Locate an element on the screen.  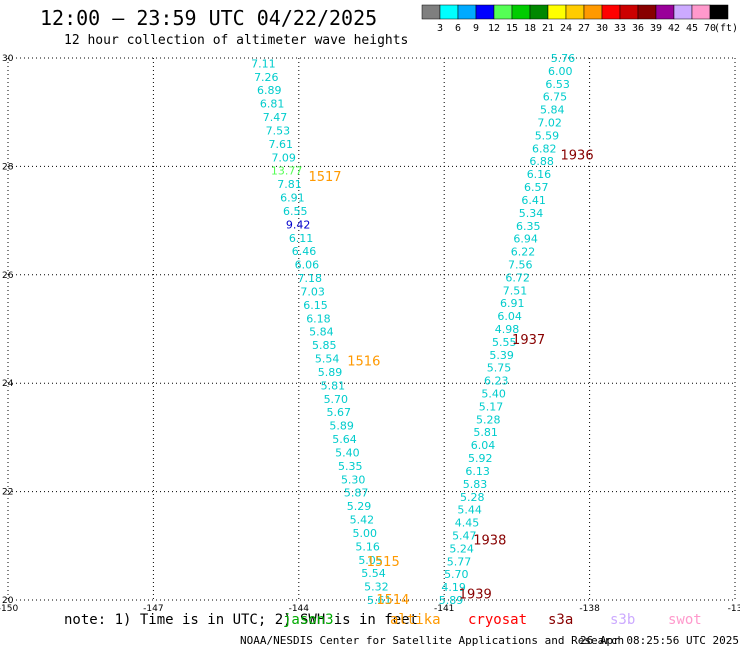
wave-height-track-a: 7.47 is located at coordinates (275, 117).